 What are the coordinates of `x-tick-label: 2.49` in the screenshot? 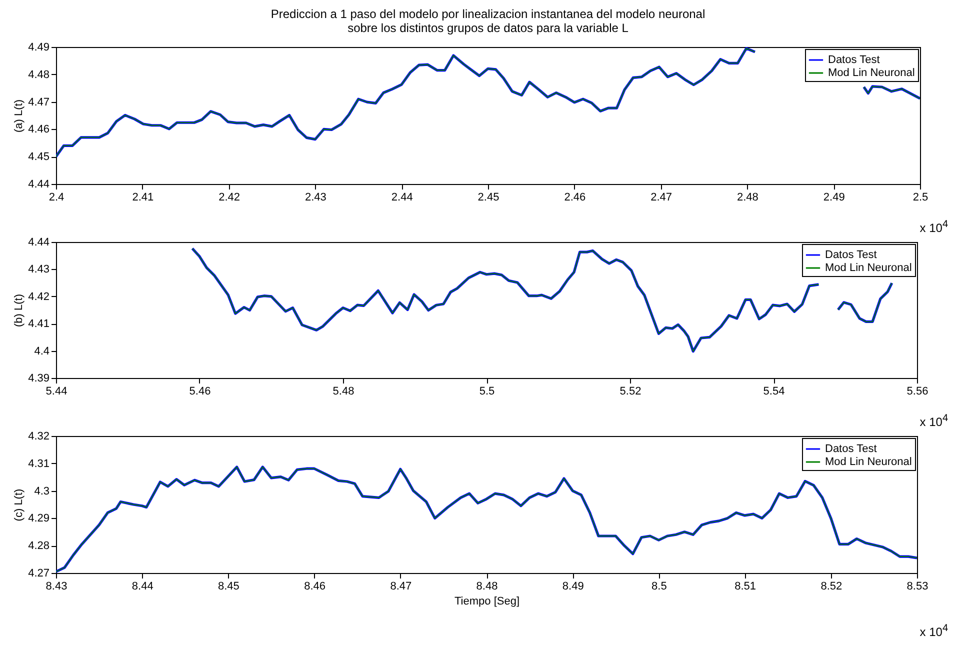 It's located at (834, 198).